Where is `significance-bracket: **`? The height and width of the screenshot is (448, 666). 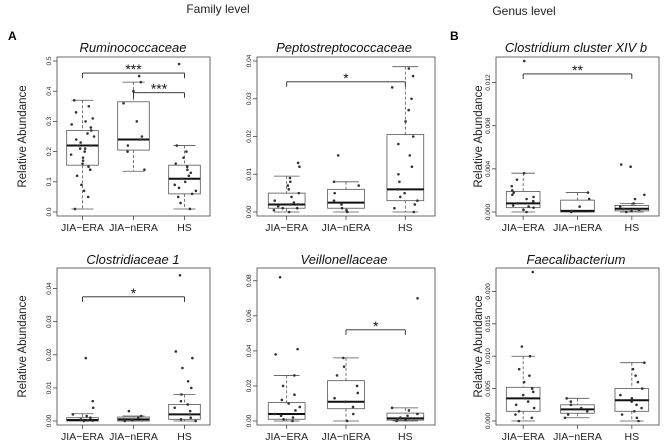 significance-bracket: ** is located at coordinates (577, 70).